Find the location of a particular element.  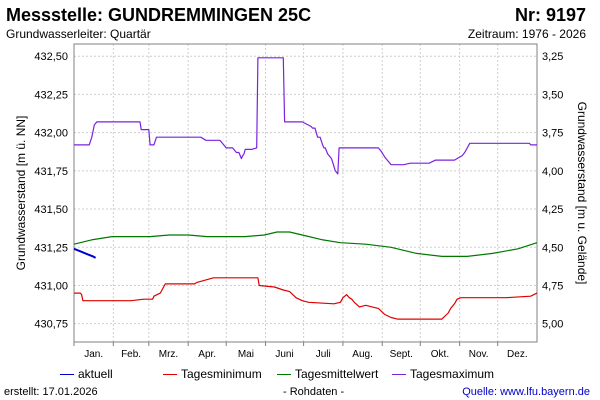

x-tick-label: Juli is located at coordinates (323, 354).